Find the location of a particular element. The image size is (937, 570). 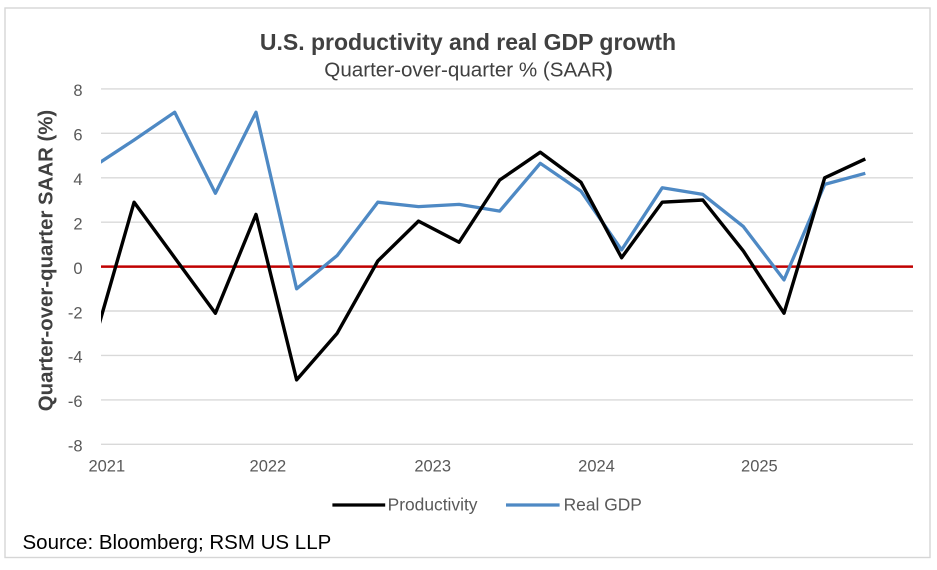

svg-text: Productivity is located at coordinates (433, 505).